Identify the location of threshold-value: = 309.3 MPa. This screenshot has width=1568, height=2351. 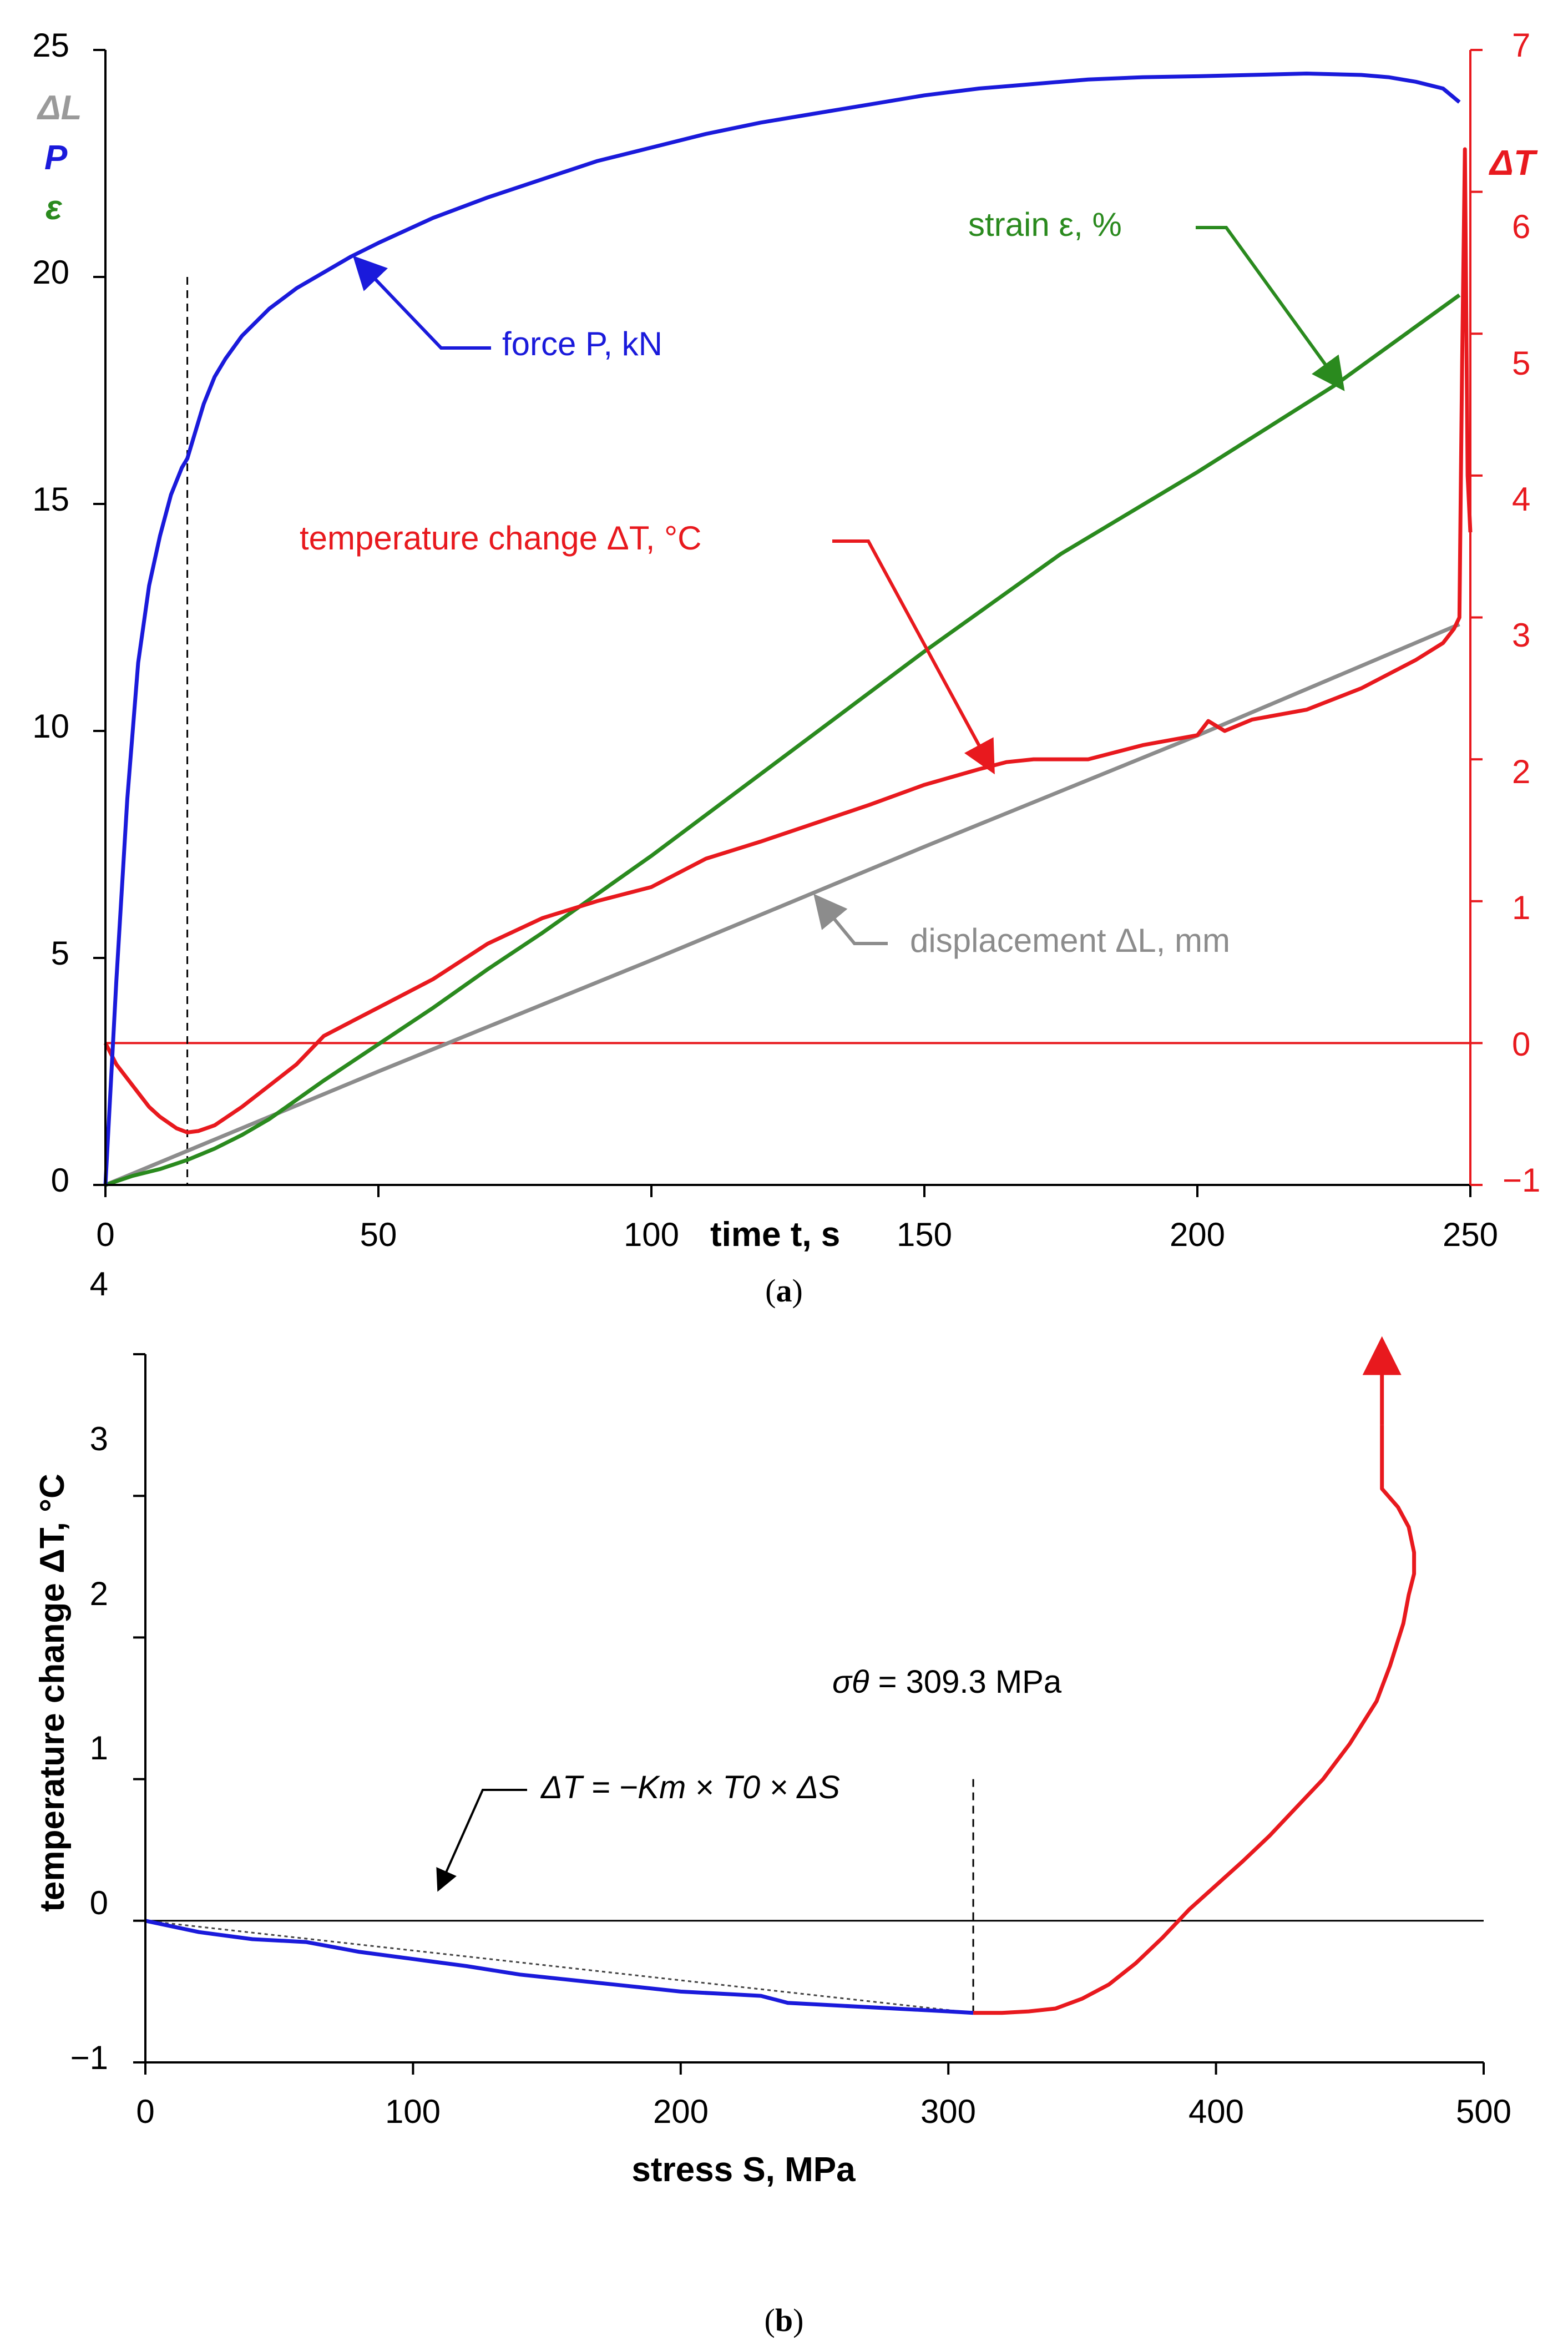
(970, 1682).